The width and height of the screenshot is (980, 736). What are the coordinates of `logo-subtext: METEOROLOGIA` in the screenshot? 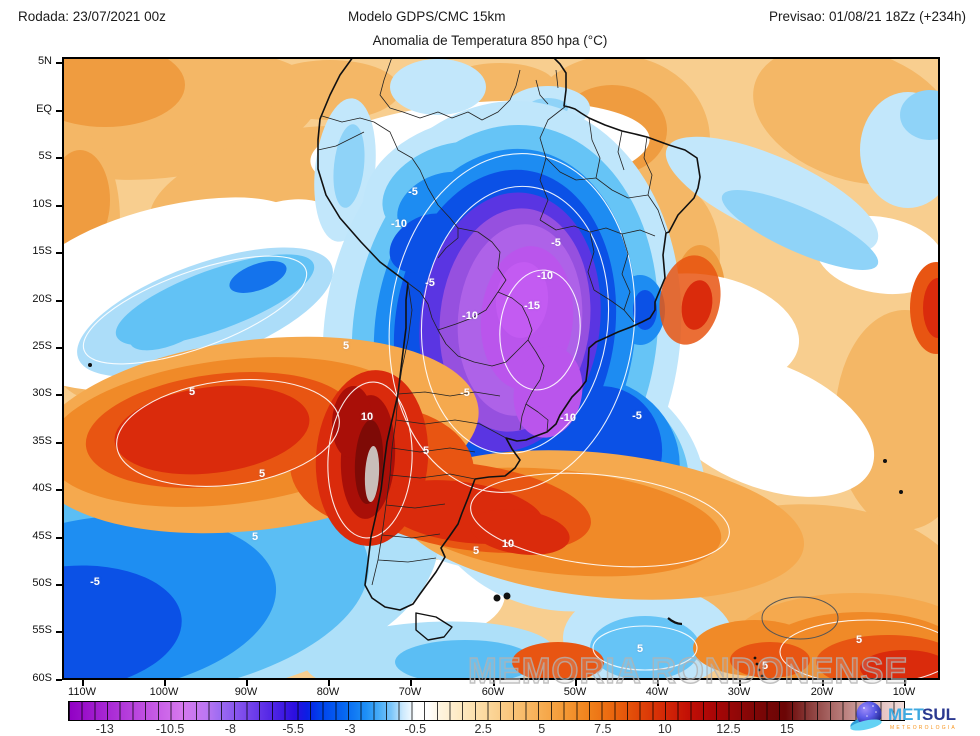 It's located at (923, 728).